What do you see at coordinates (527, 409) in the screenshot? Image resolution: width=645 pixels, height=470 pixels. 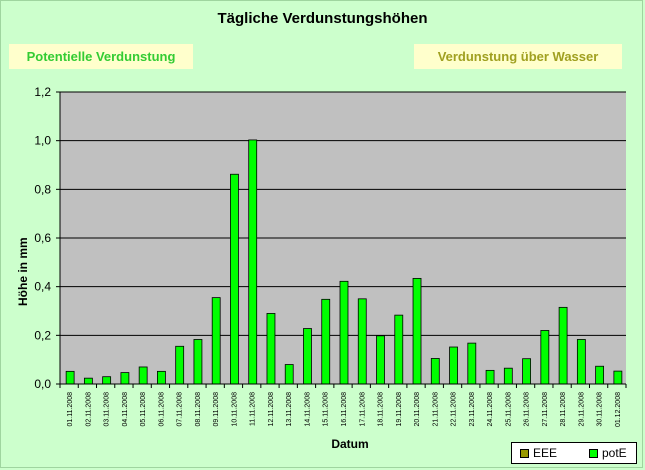 I see `x-tick-label: 26.11.2008` at bounding box center [527, 409].